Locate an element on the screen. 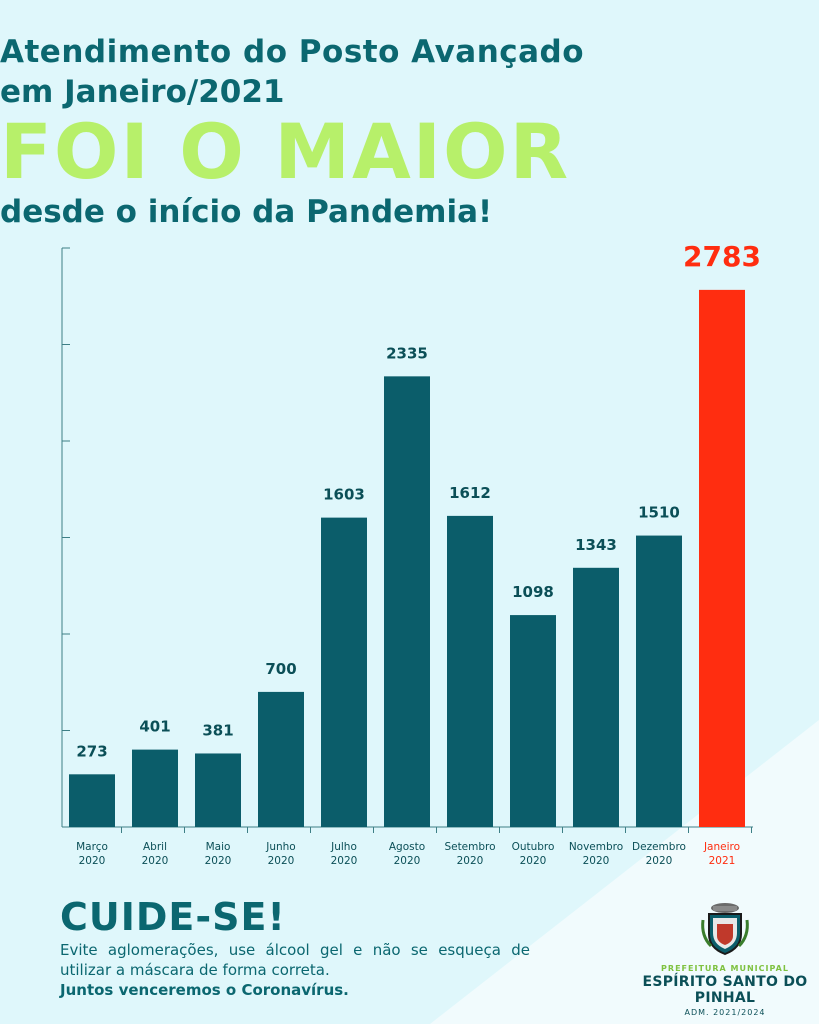 Image resolution: width=819 pixels, height=1024 pixels. x-tick-label: Abril is located at coordinates (155, 847).